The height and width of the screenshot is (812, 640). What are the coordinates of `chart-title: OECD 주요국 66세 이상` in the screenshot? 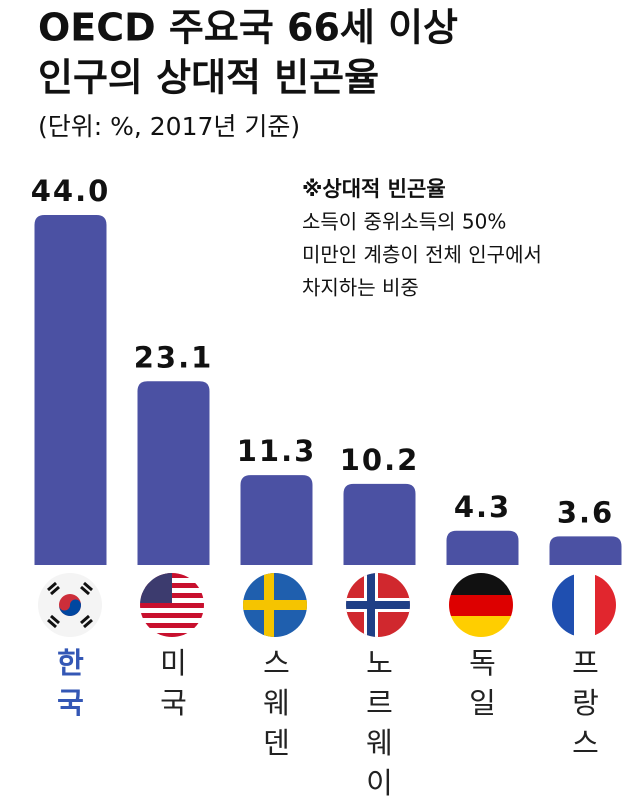 It's located at (248, 28).